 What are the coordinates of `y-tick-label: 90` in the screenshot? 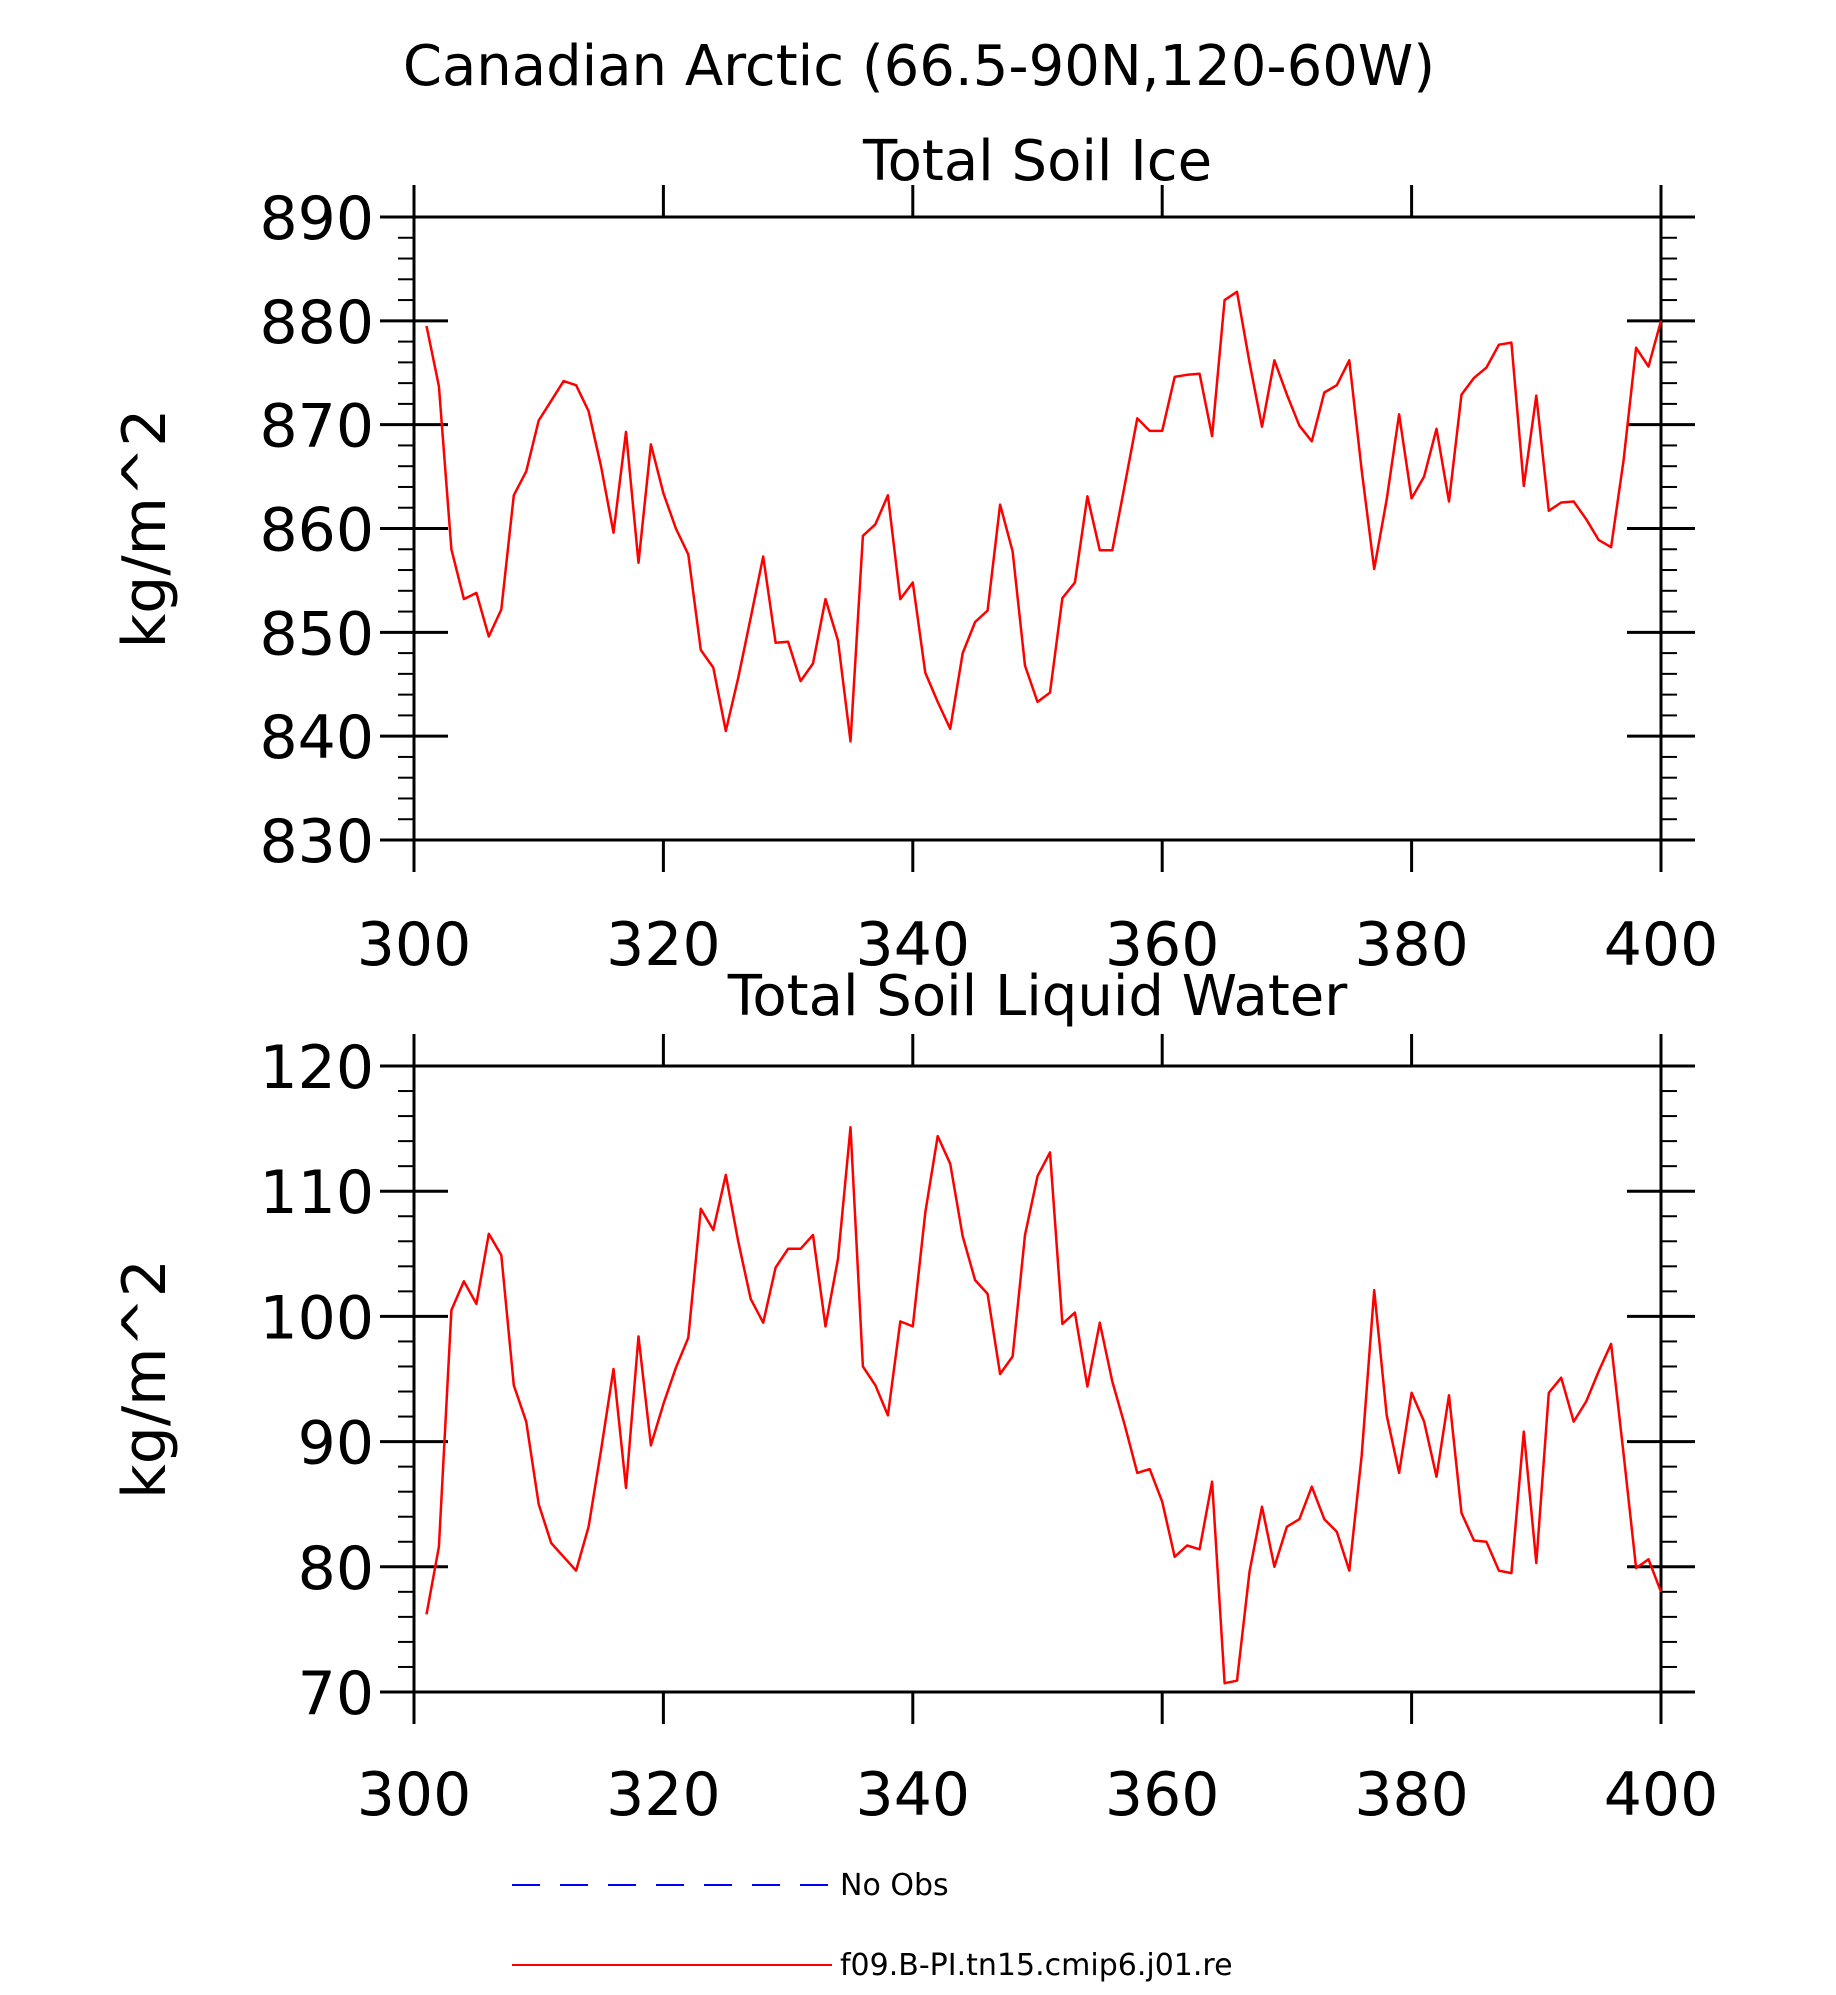 It's located at (336, 1444).